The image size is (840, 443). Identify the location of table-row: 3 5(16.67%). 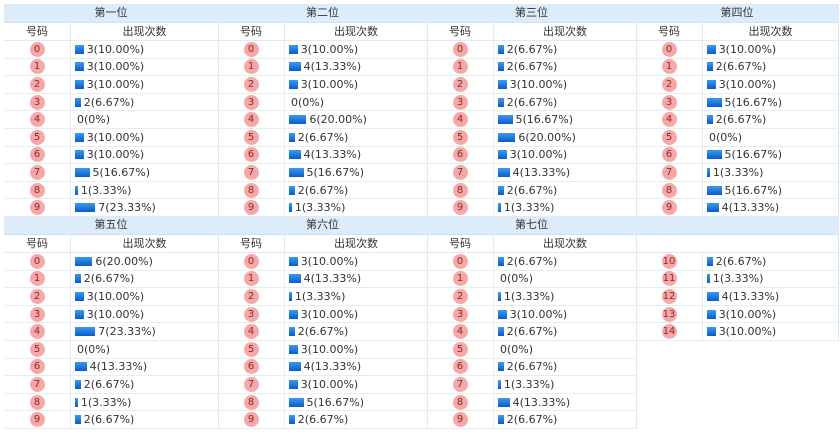
(737, 102).